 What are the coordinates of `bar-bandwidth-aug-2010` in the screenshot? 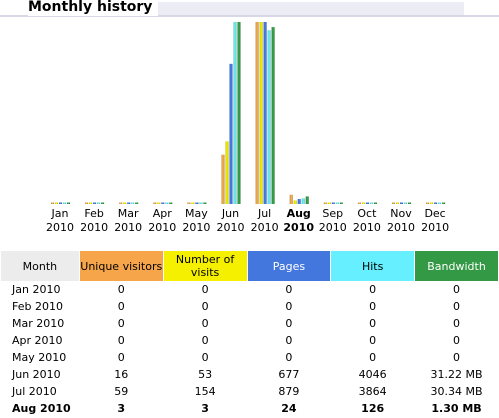 It's located at (307, 200).